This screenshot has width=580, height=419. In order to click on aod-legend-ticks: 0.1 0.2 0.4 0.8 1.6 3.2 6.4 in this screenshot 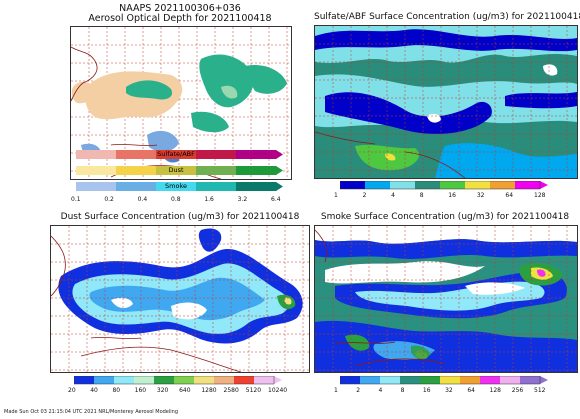, I will do `click(178, 201)`.